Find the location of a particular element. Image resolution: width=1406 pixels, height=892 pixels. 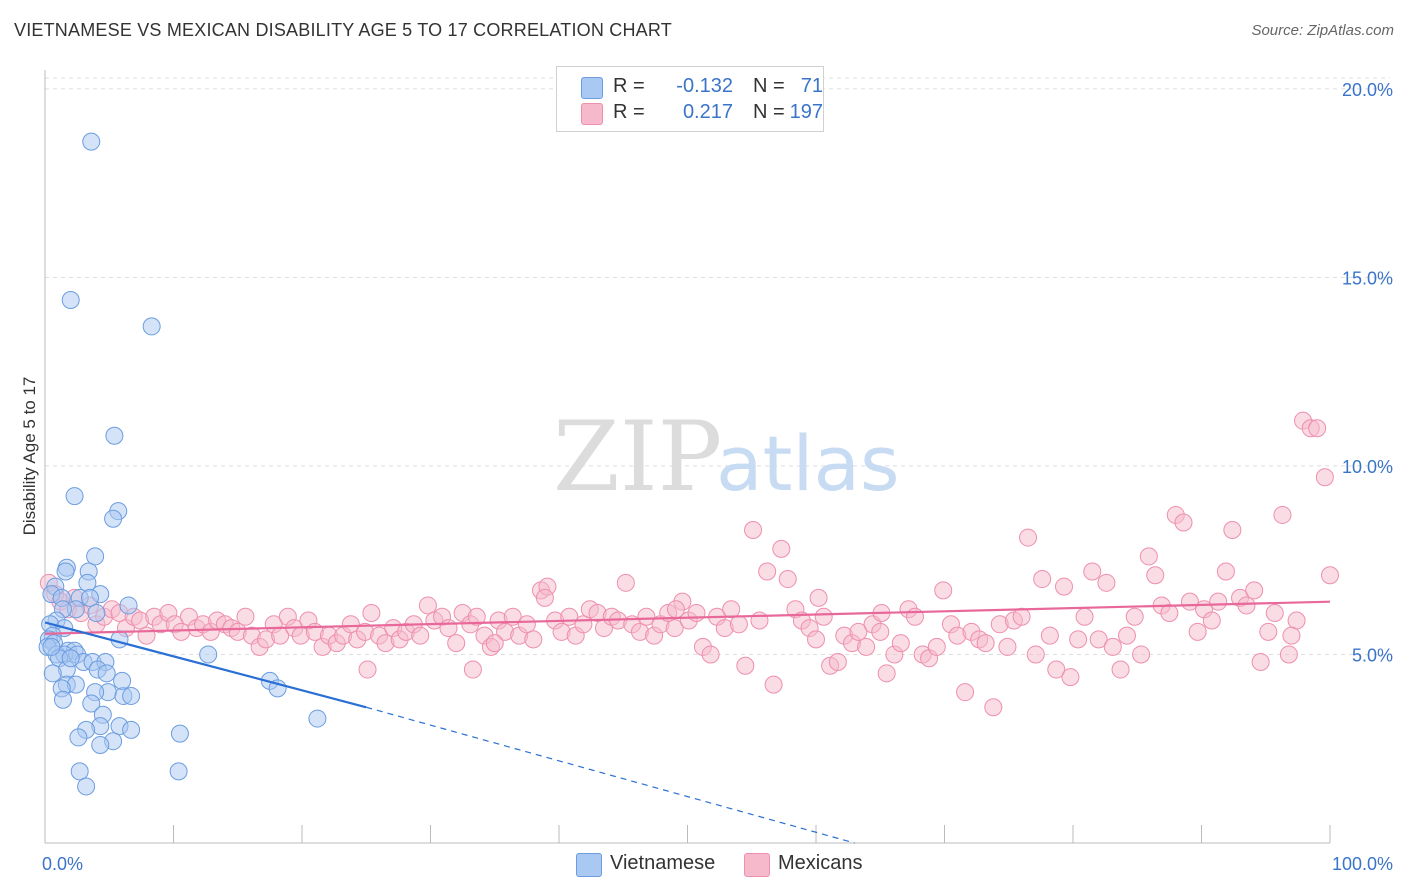

bottom-legend-label-mexicans: Mexicans is located at coordinates (820, 863).